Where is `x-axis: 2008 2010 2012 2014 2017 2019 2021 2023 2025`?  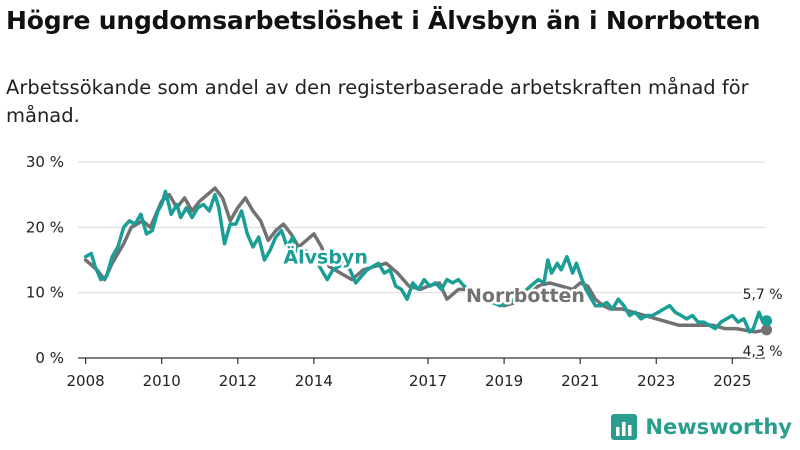 x-axis: 2008 2010 2012 2014 2017 2019 2021 2023 2025 is located at coordinates (416, 373).